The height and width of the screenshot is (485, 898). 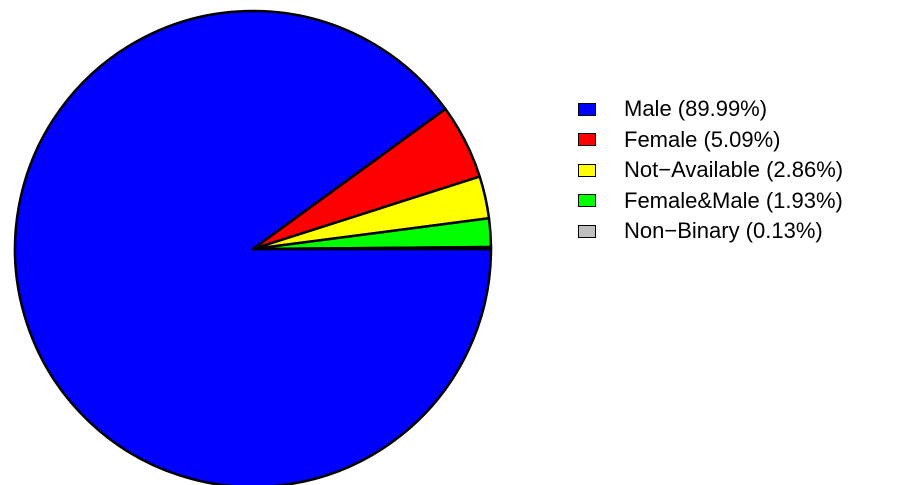 I want to click on legend-item-not-available: Not−Available (2.86%), so click(x=710, y=170).